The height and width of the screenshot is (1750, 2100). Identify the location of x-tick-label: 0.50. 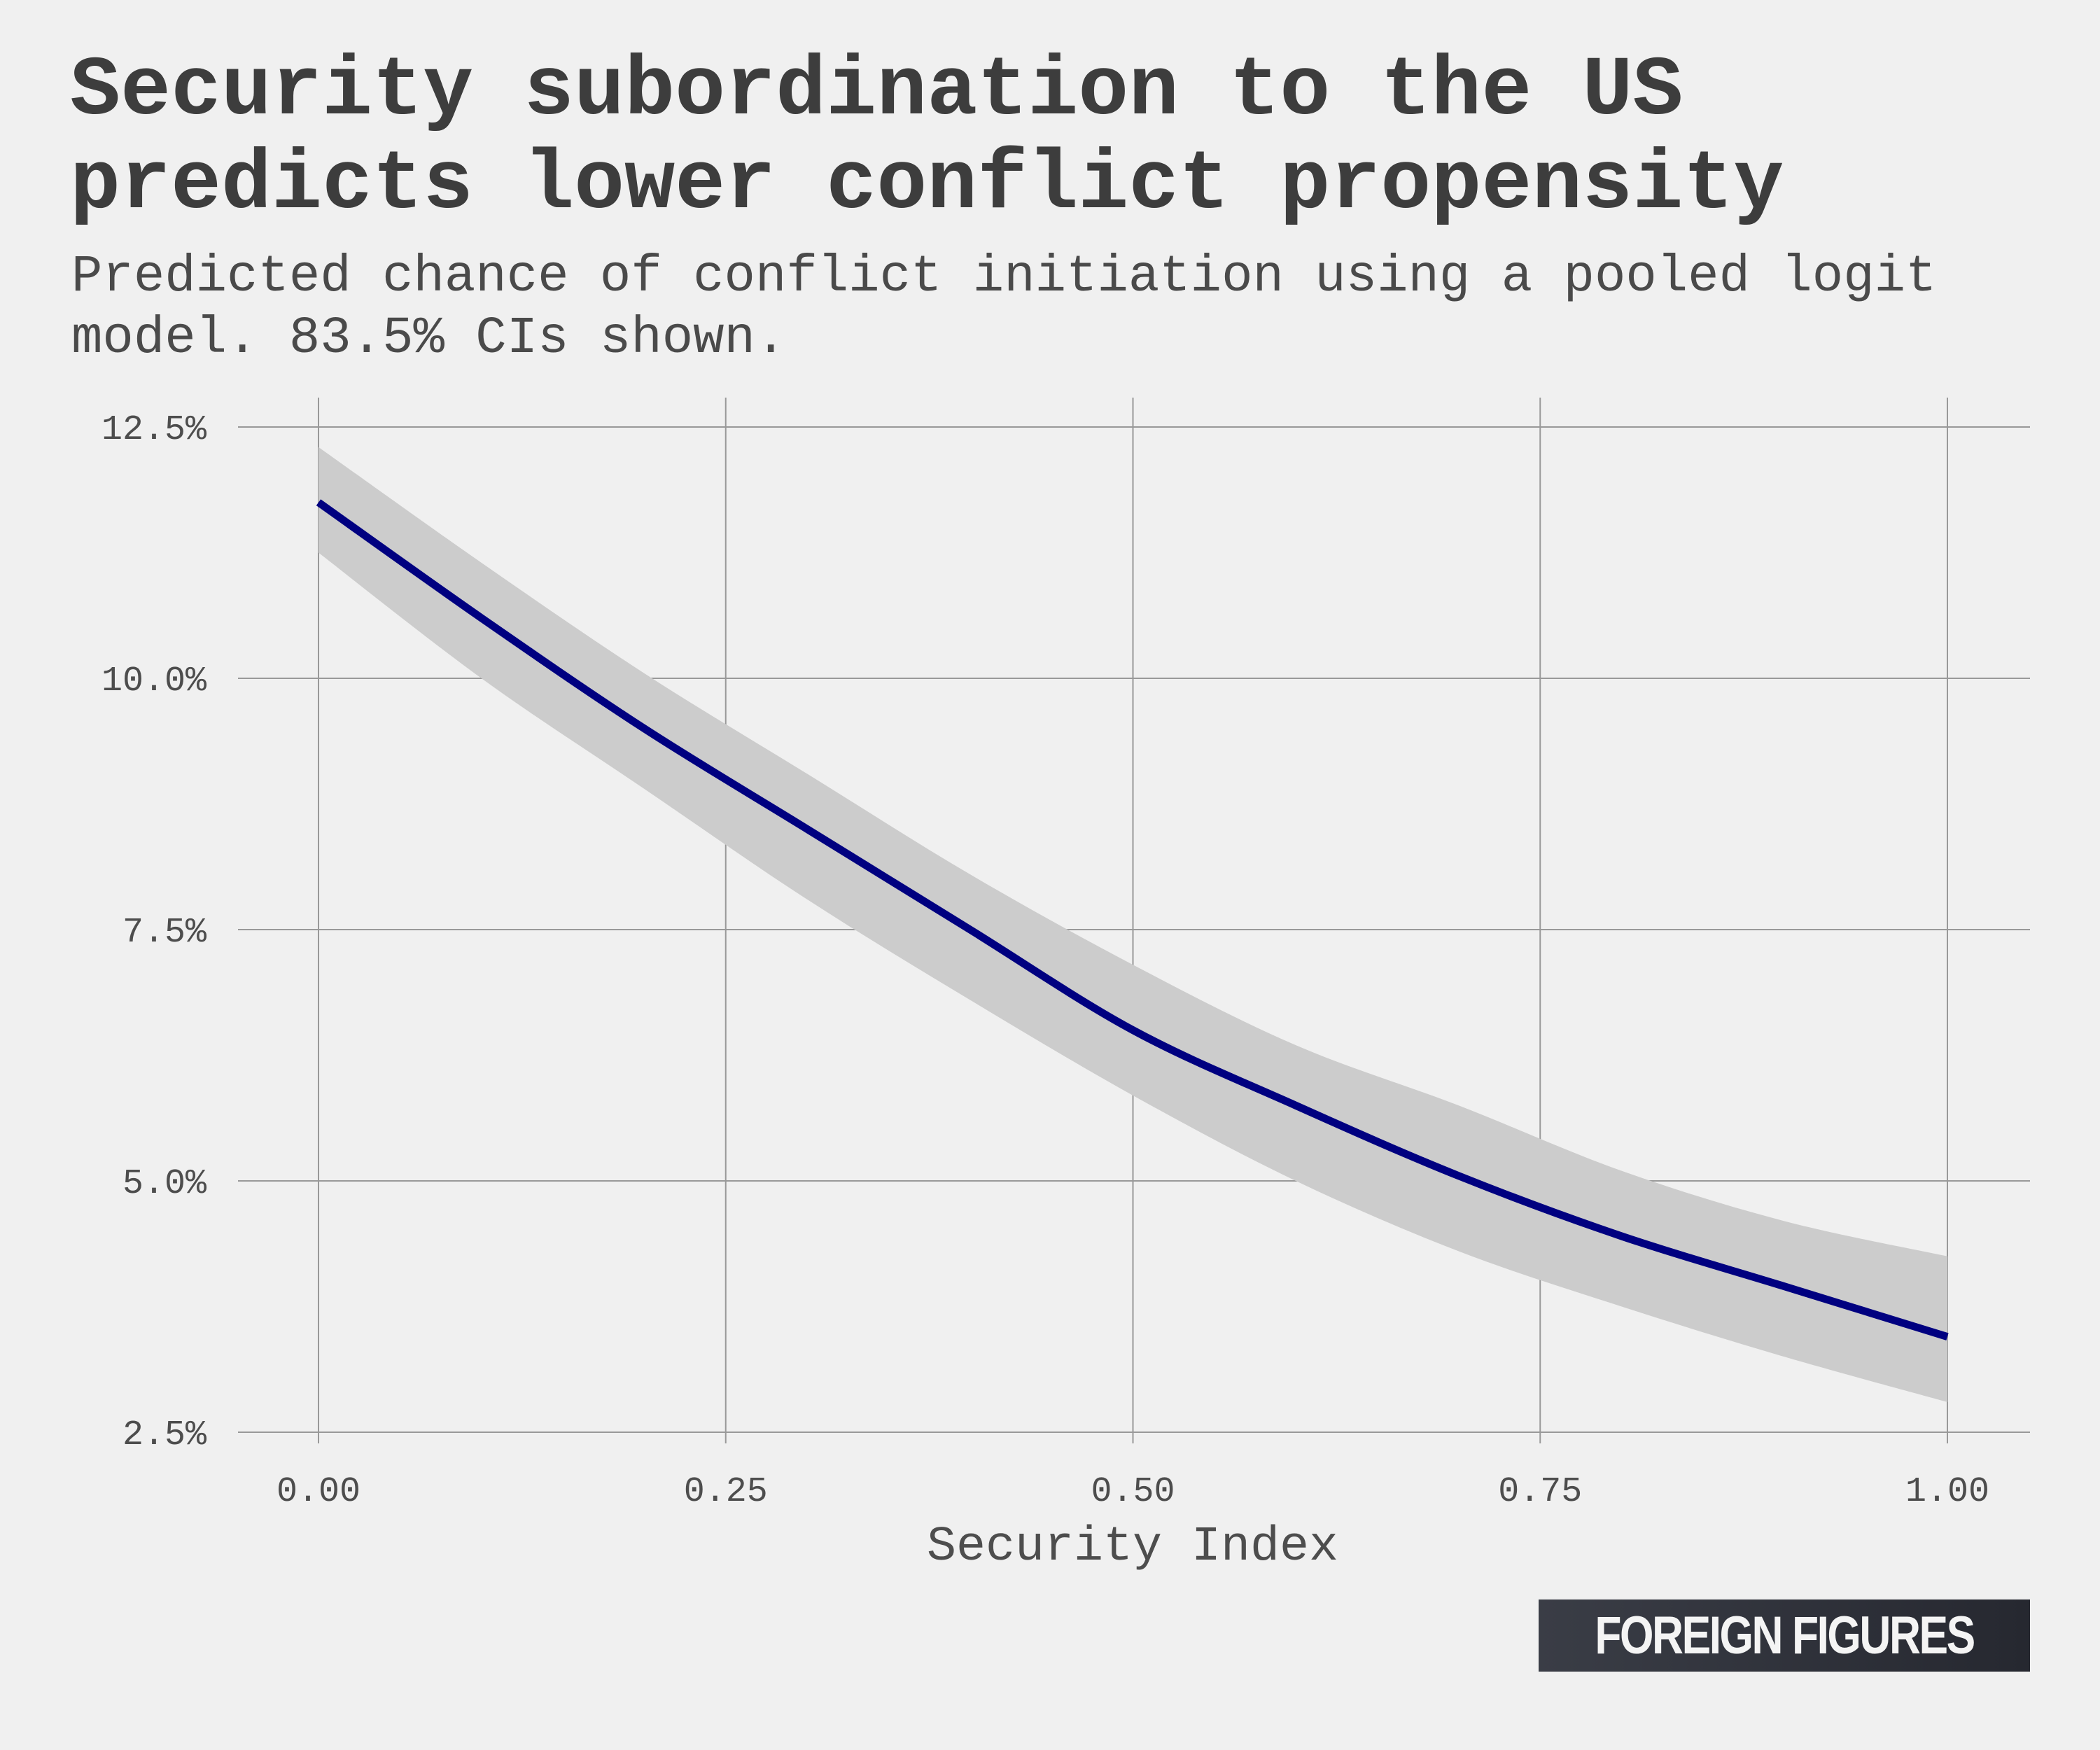
(1133, 1492).